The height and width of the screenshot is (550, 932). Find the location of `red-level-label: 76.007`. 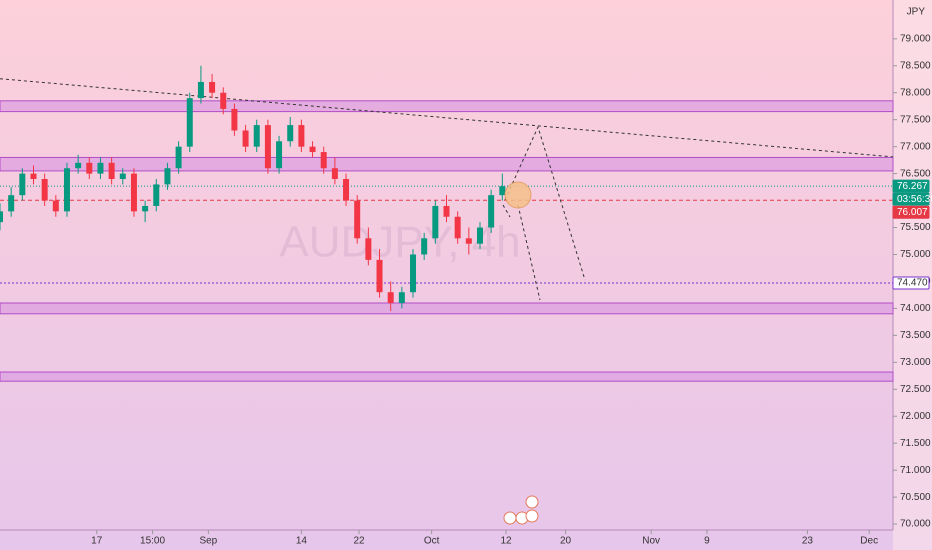

red-level-label: 76.007 is located at coordinates (912, 212).